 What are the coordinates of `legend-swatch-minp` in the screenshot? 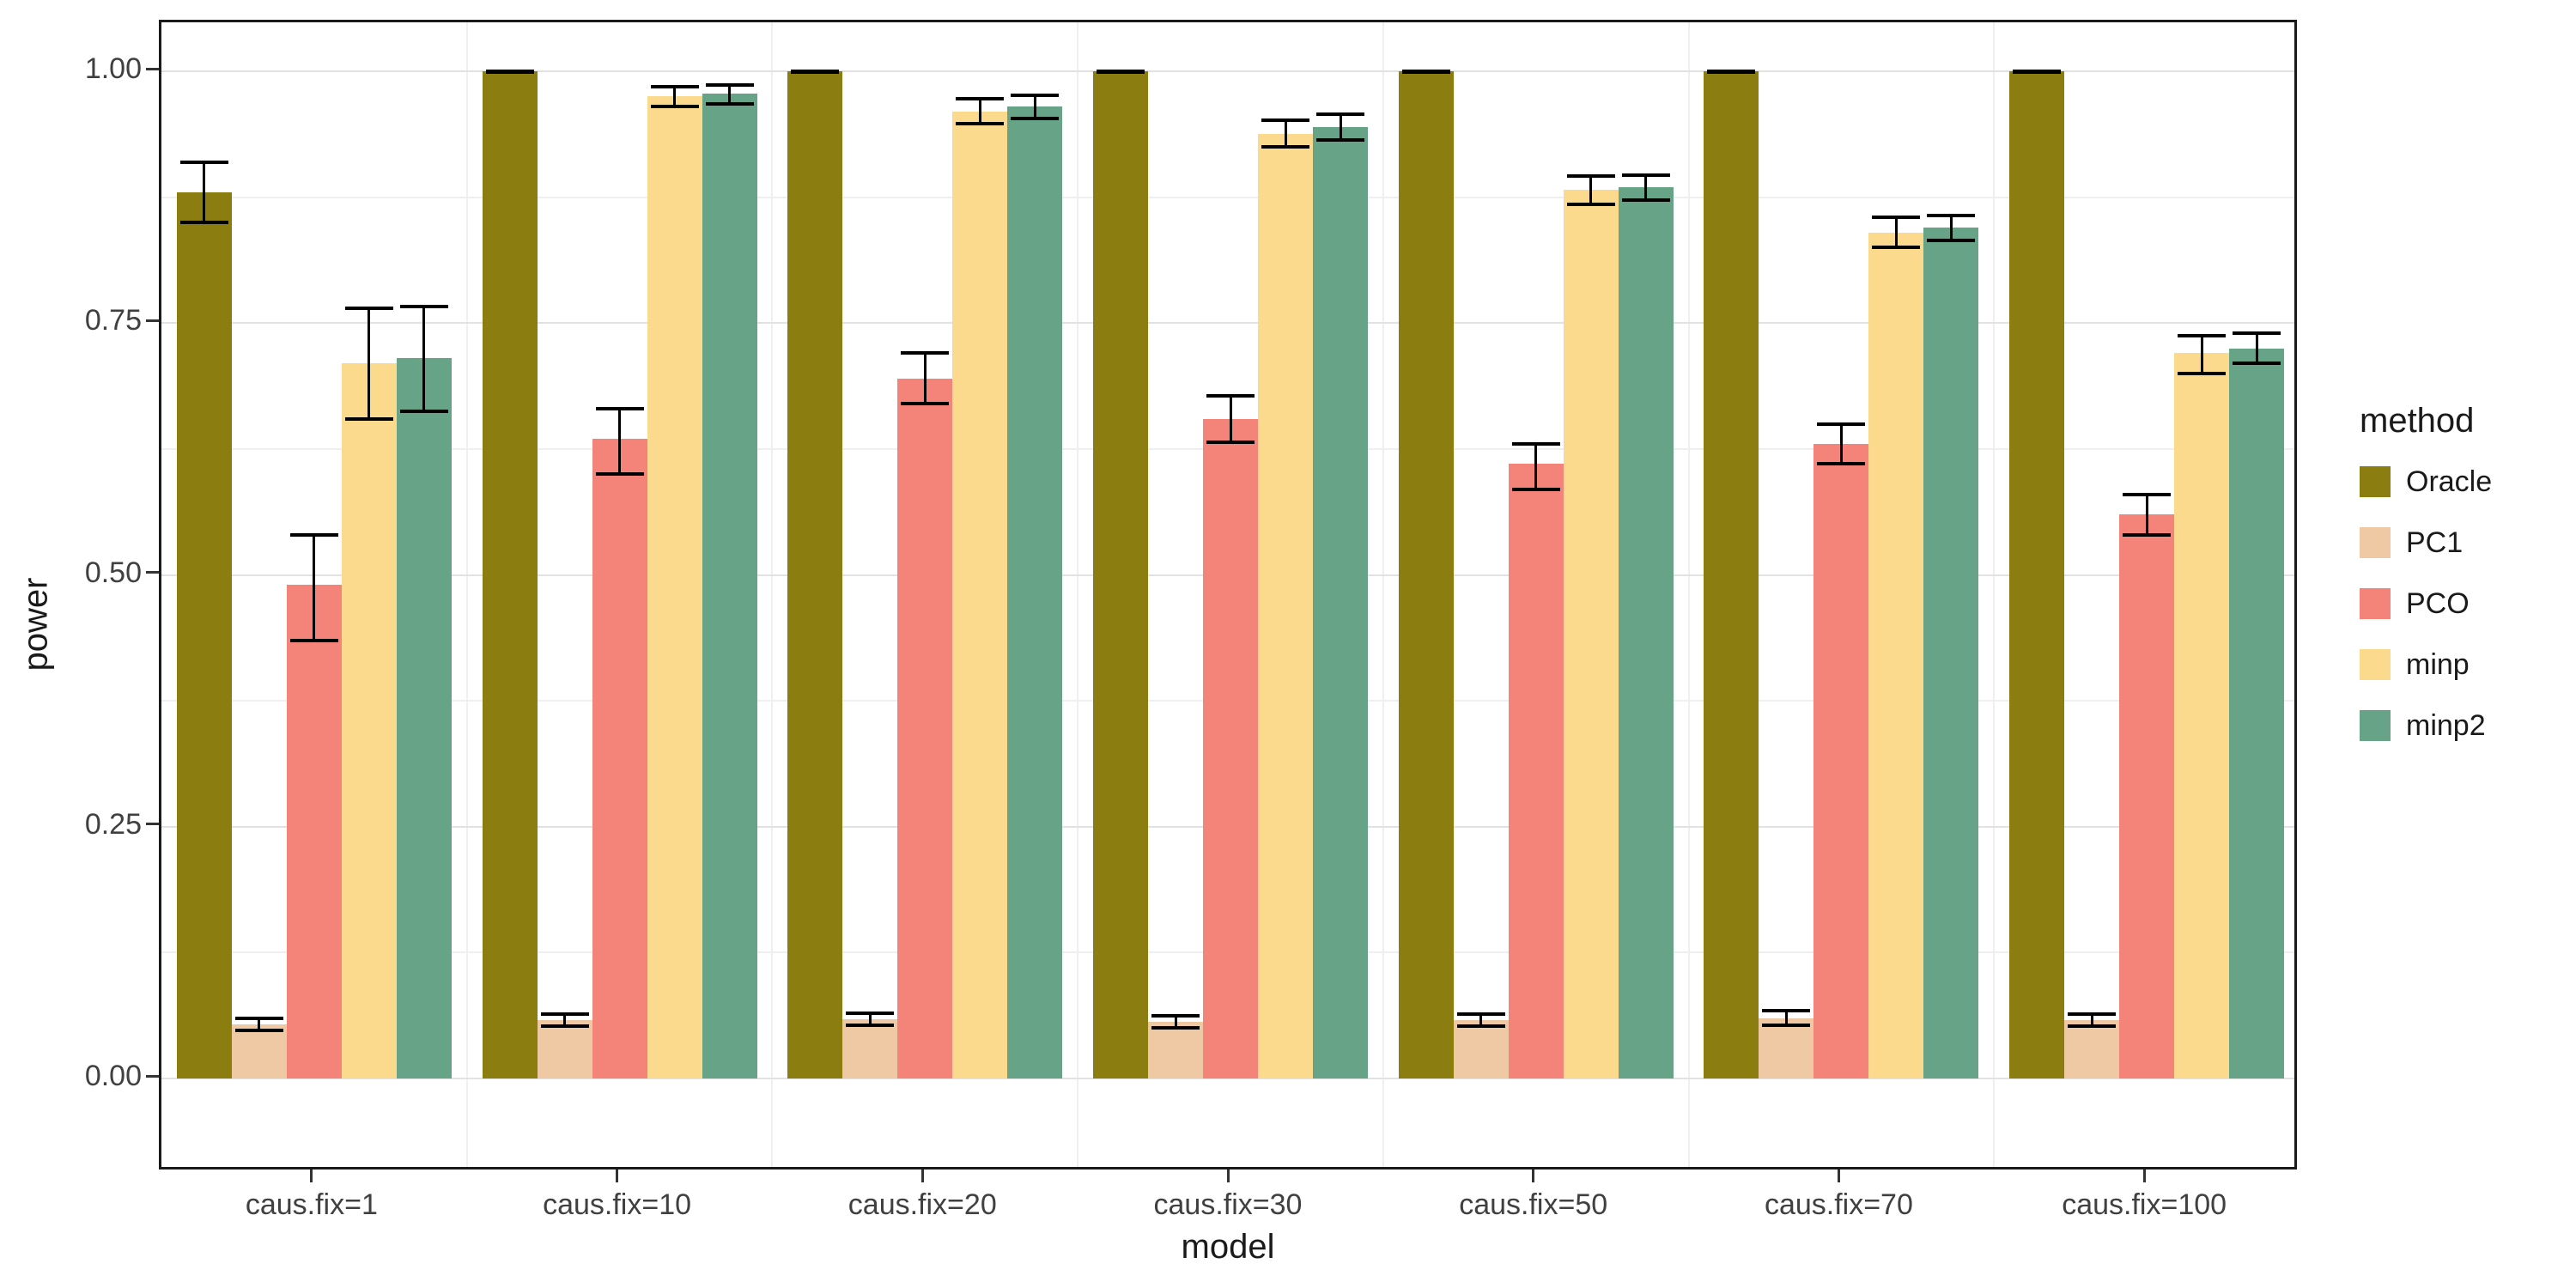 It's located at (2375, 664).